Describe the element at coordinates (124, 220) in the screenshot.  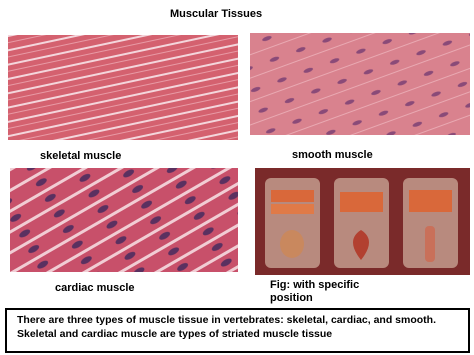
I see `cardiac-image` at that location.